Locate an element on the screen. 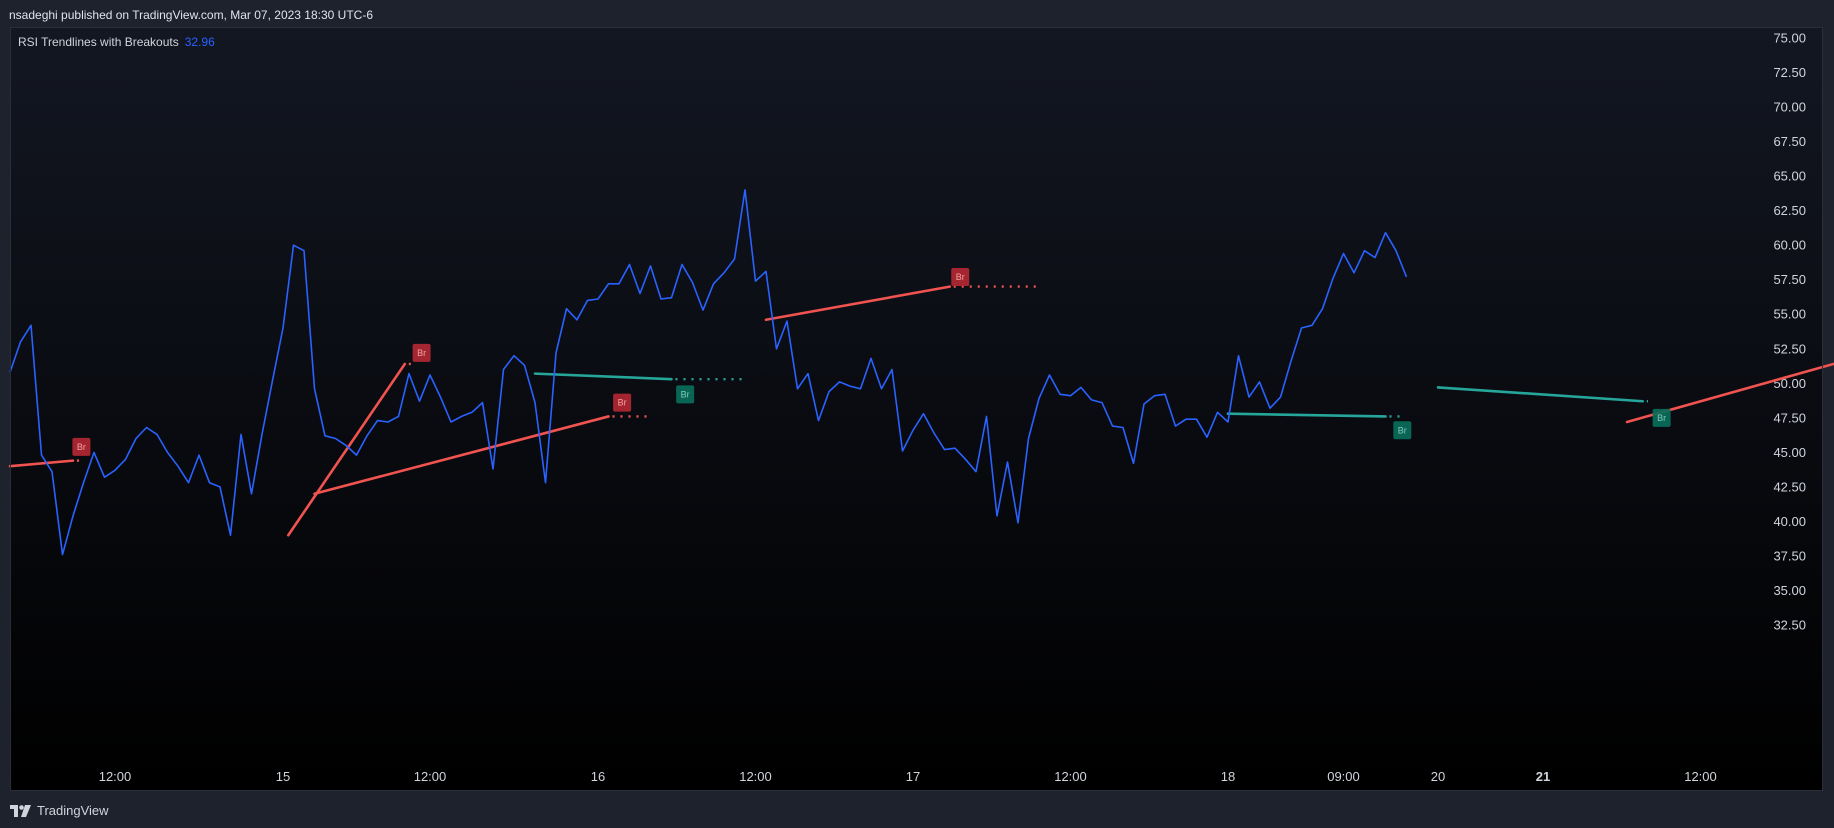 This screenshot has width=1834, height=828. indicator-value: 32.96 is located at coordinates (199, 42).